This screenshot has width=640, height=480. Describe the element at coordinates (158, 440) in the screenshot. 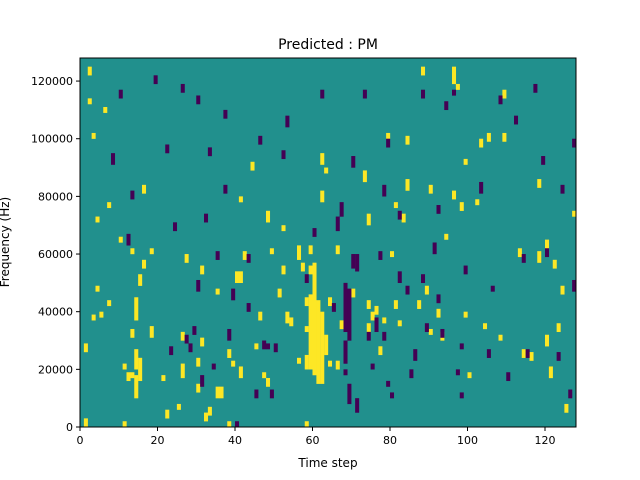

I see `x-tick-label: 20` at that location.